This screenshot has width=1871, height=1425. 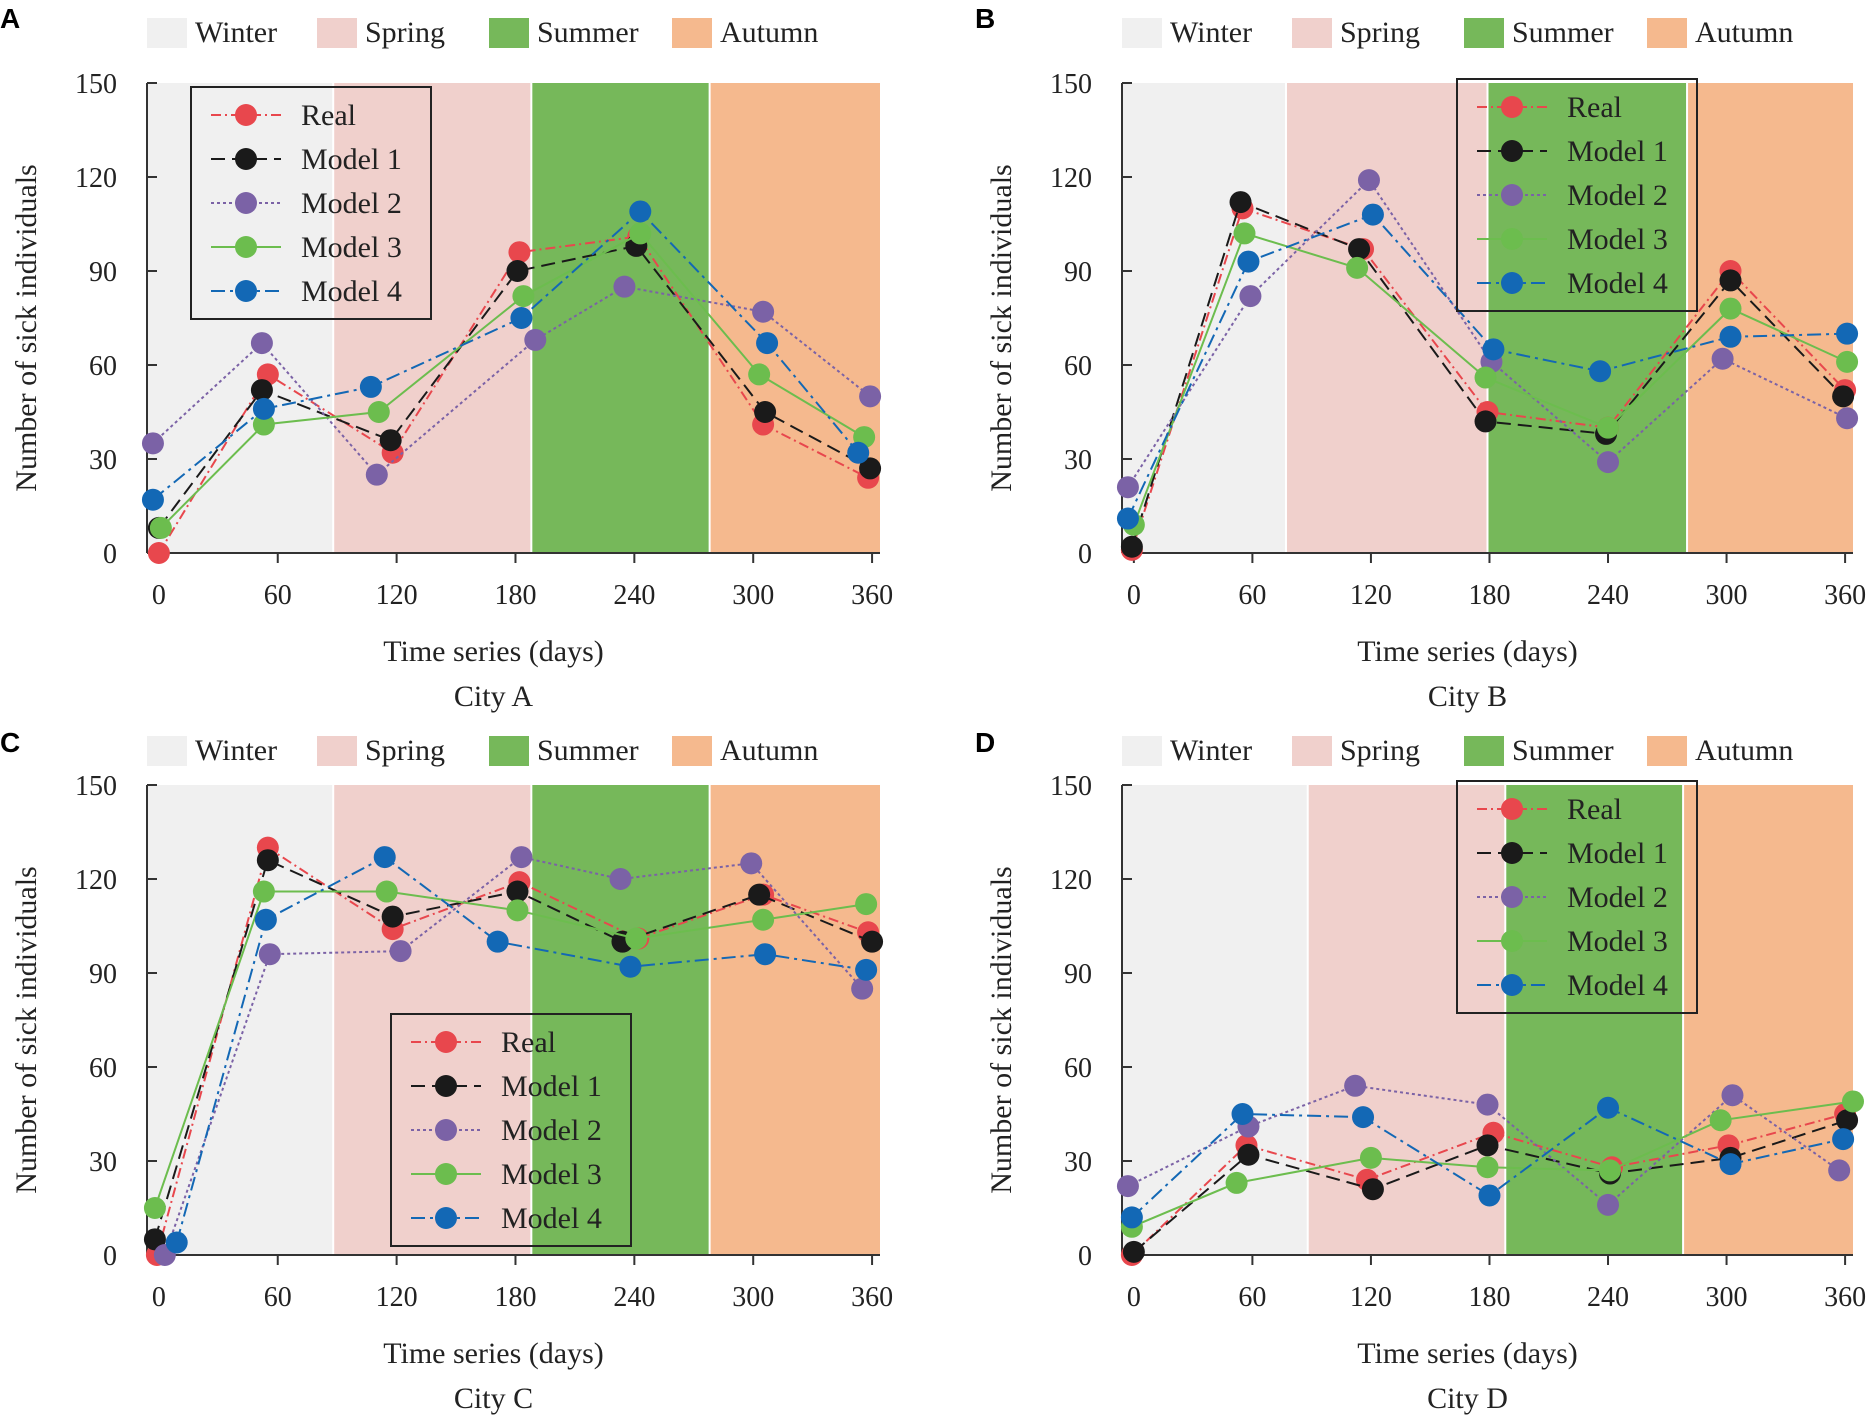 I want to click on season-swatch-autumn, so click(x=1667, y=751).